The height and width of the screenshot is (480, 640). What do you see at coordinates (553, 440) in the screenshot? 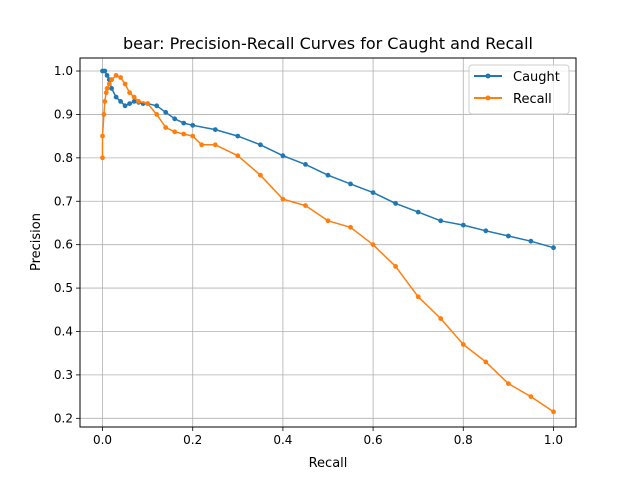
I see `x-tick-label: 1.0` at bounding box center [553, 440].